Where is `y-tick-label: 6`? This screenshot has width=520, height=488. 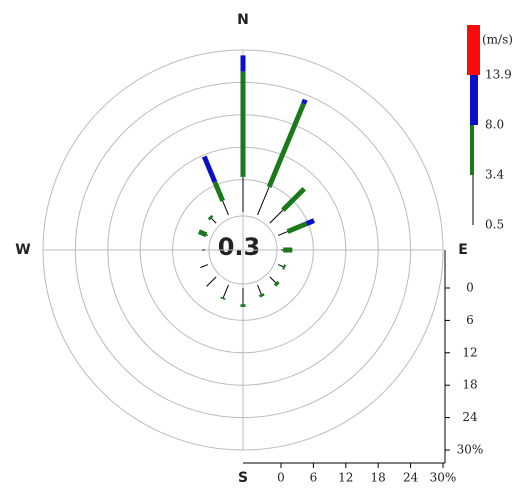
y-tick-label: 6 is located at coordinates (470, 320).